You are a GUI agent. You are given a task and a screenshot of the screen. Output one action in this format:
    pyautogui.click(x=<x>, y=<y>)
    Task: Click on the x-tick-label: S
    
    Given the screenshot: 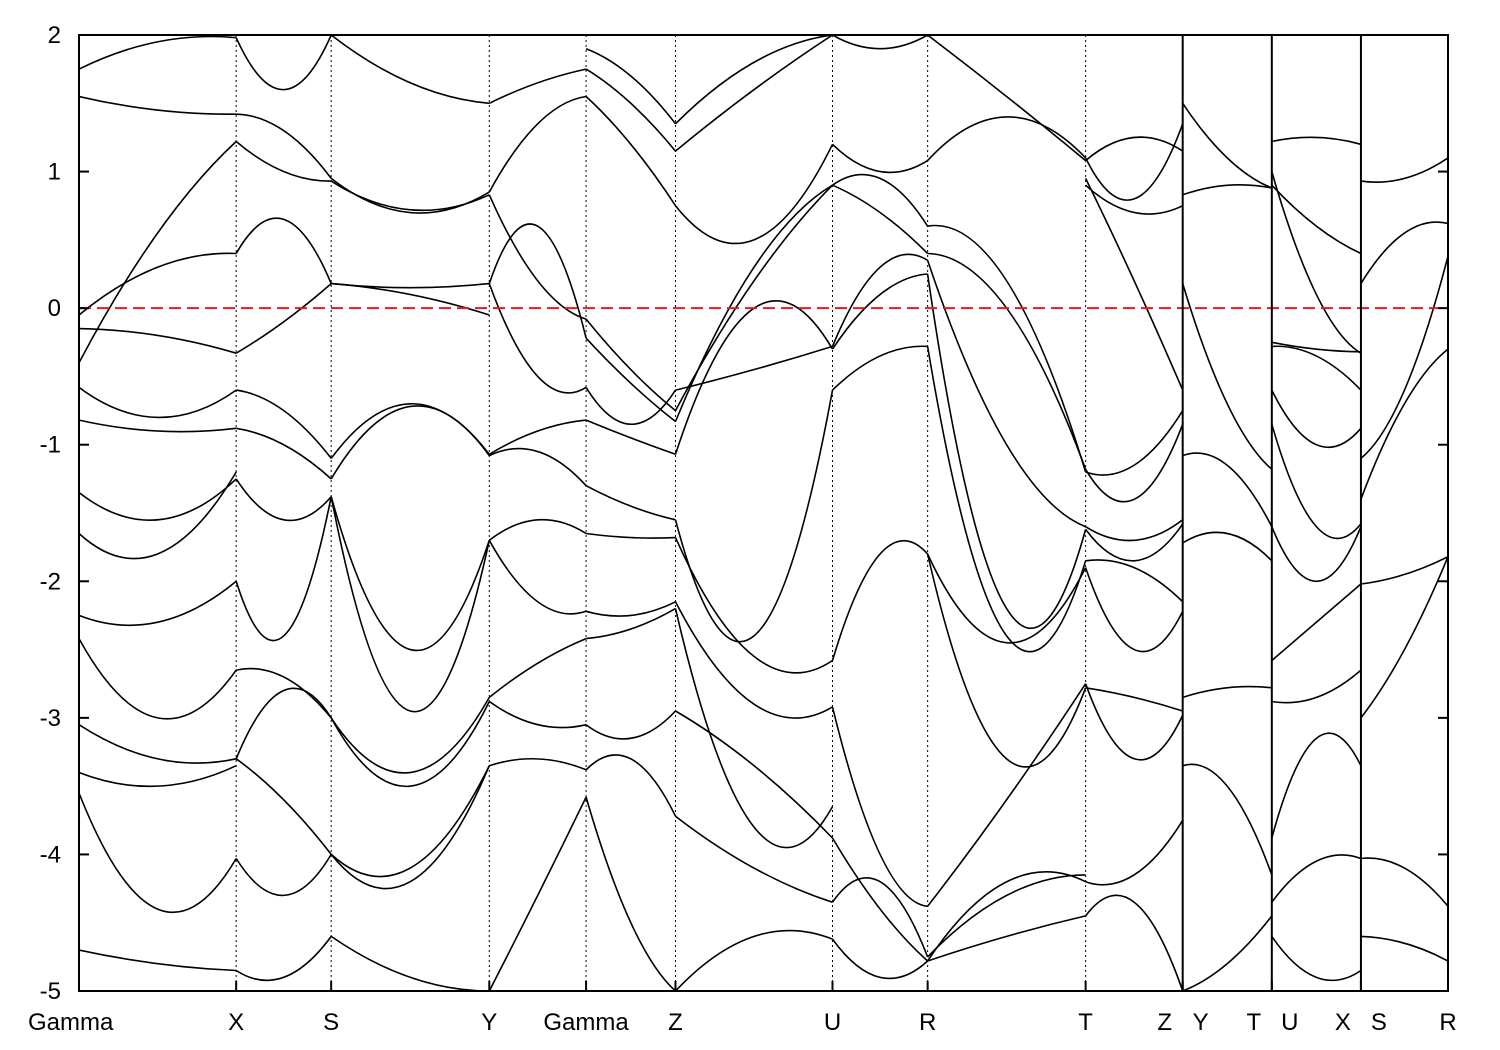 What is the action you would take?
    pyautogui.click(x=331, y=1022)
    